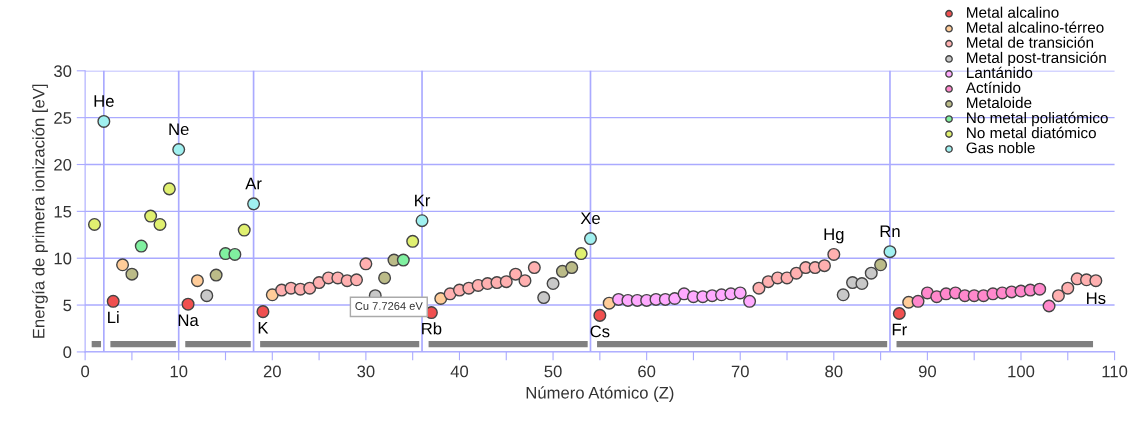 Image resolution: width=1135 pixels, height=424 pixels. Describe the element at coordinates (1037, 119) in the screenshot. I see `legend-label: No metal poliatómico` at that location.